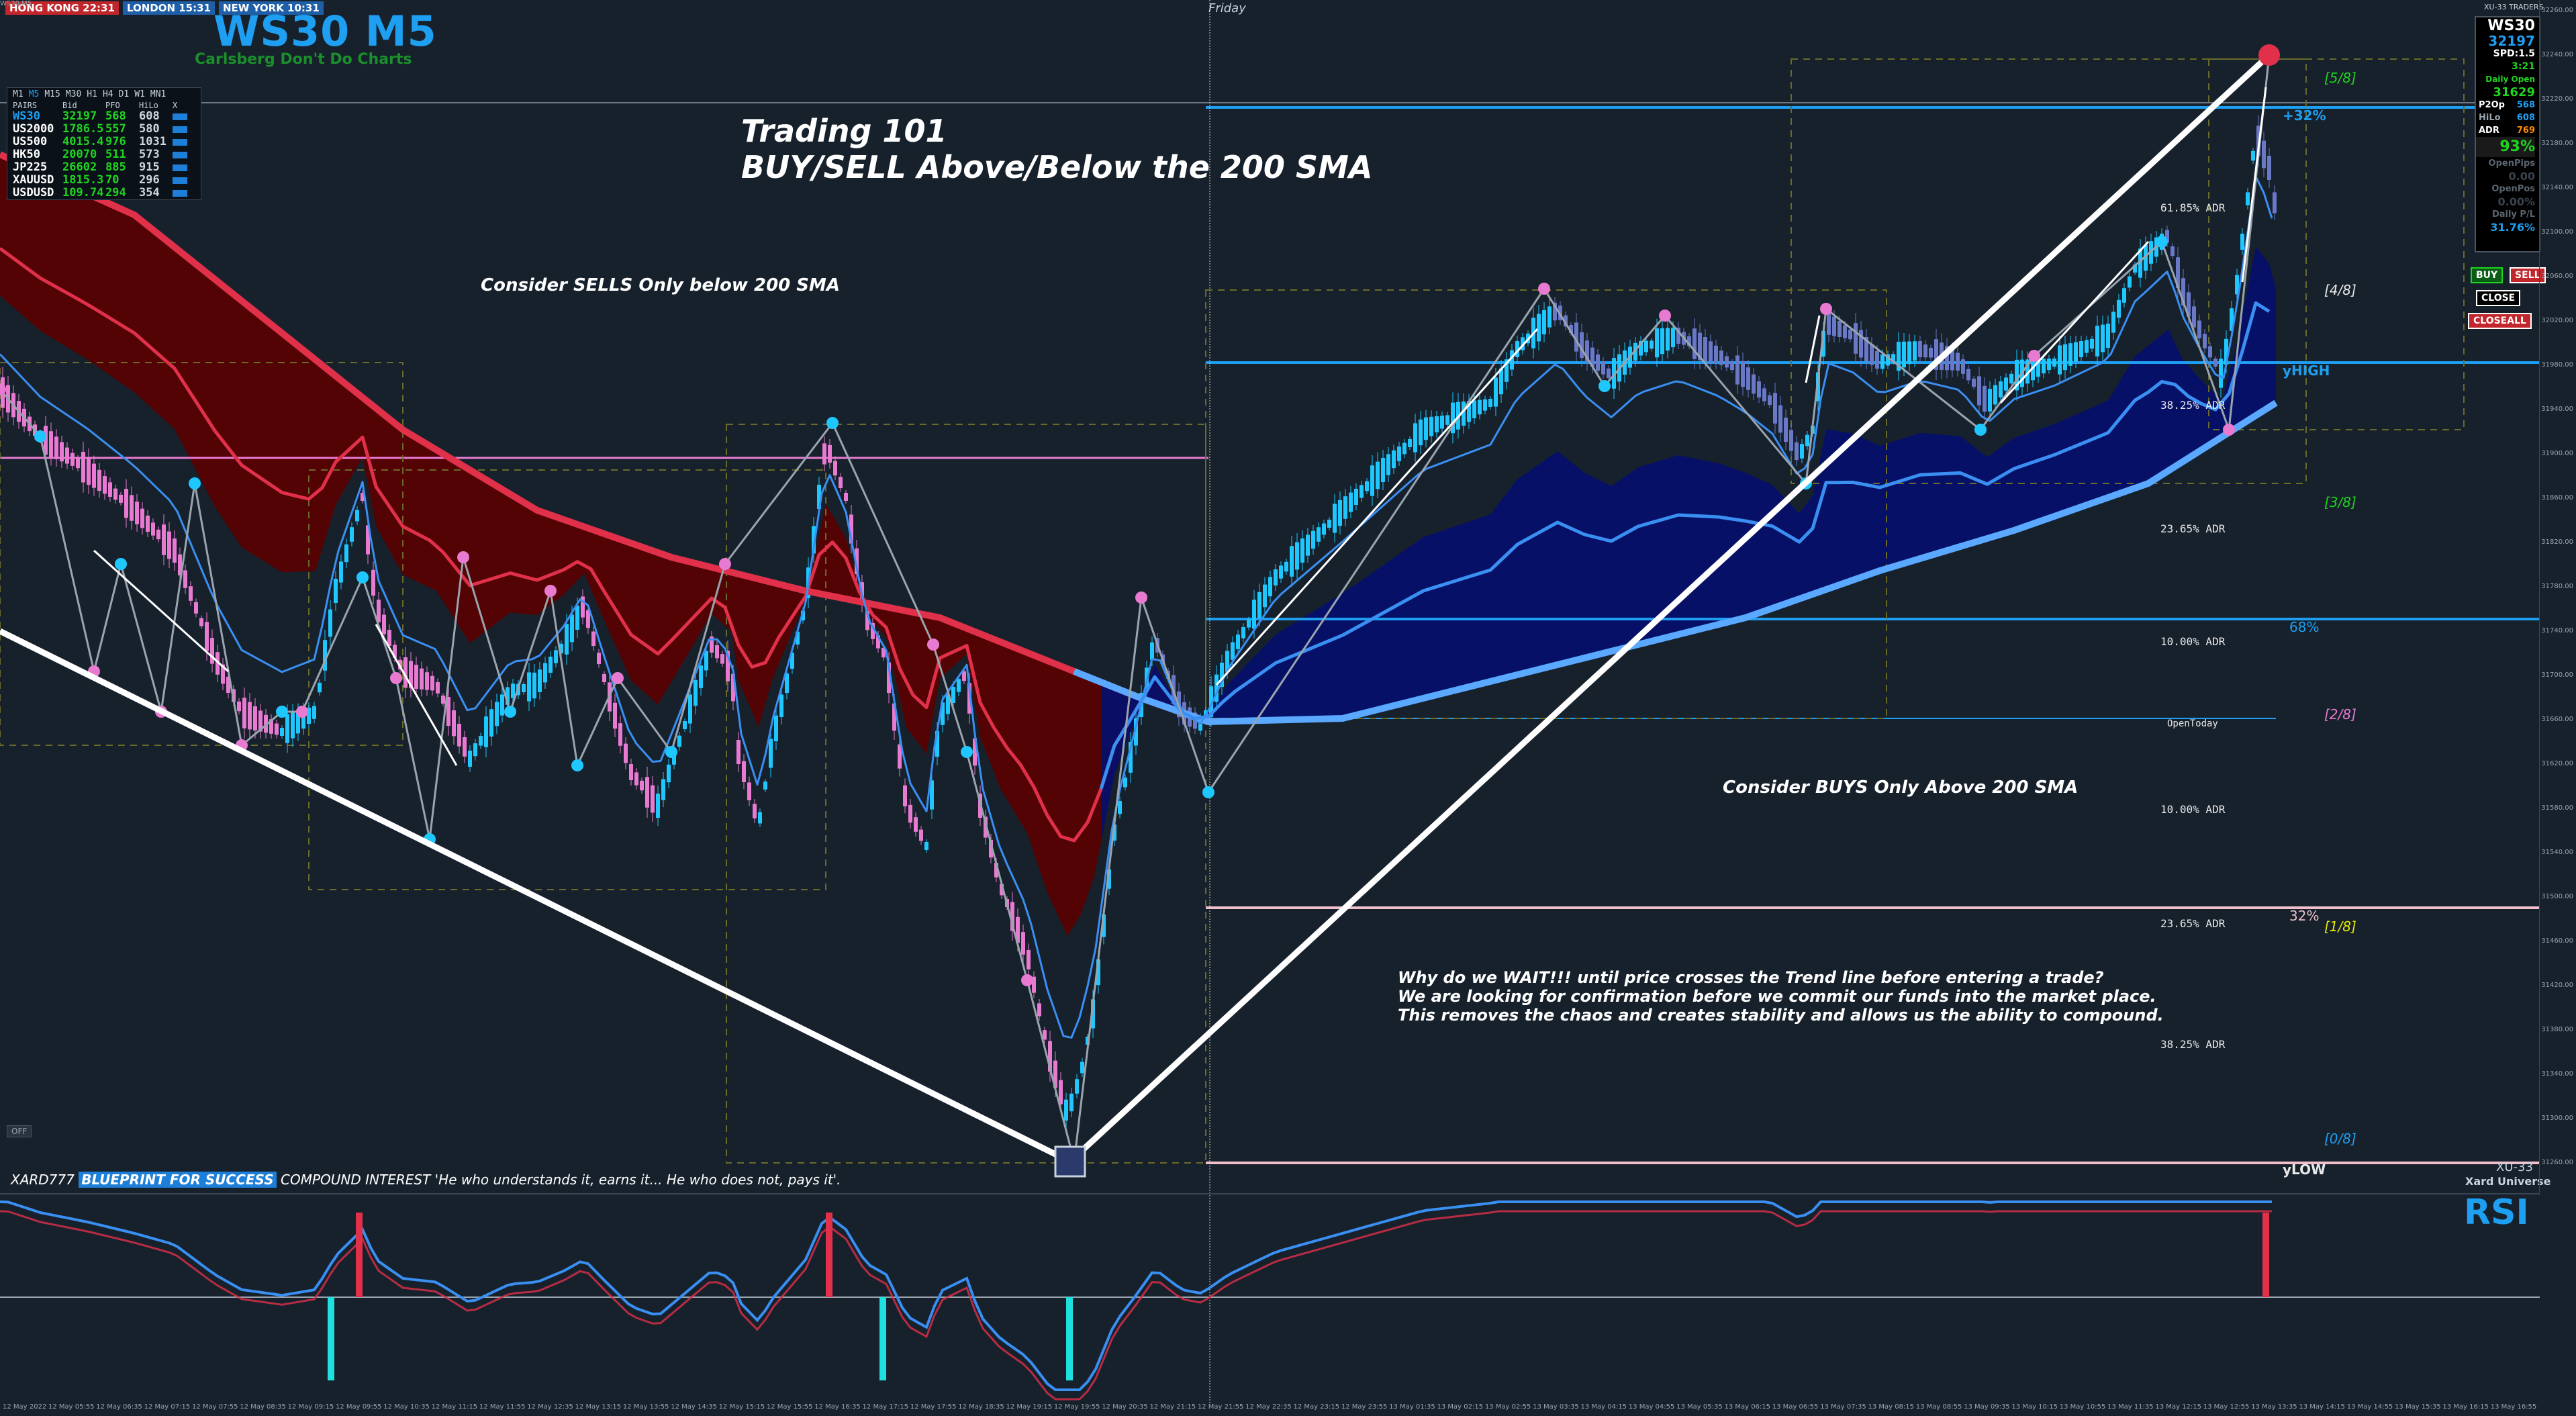 This screenshot has height=1416, width=2576. Describe the element at coordinates (1136, 1295) in the screenshot. I see `rsi-line` at that location.